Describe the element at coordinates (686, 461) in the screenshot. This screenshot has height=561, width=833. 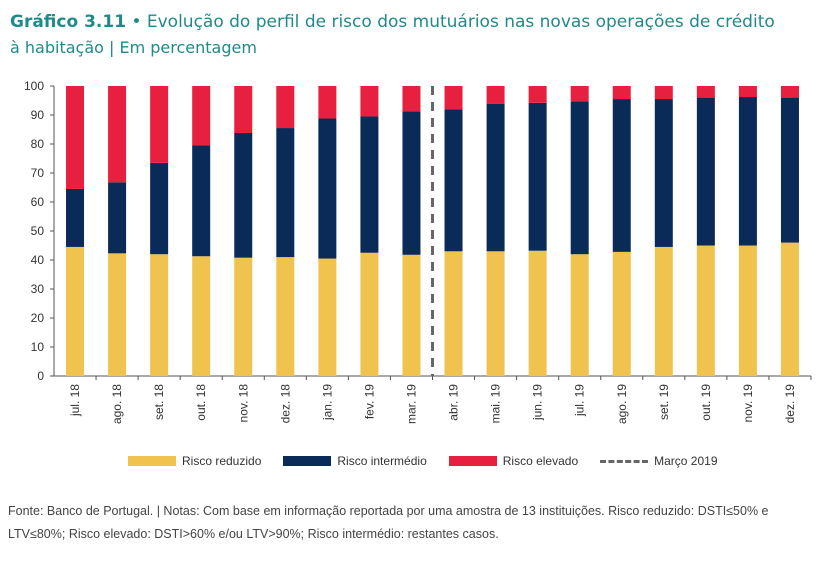
I see `legend-label-reference: Março 2019` at that location.